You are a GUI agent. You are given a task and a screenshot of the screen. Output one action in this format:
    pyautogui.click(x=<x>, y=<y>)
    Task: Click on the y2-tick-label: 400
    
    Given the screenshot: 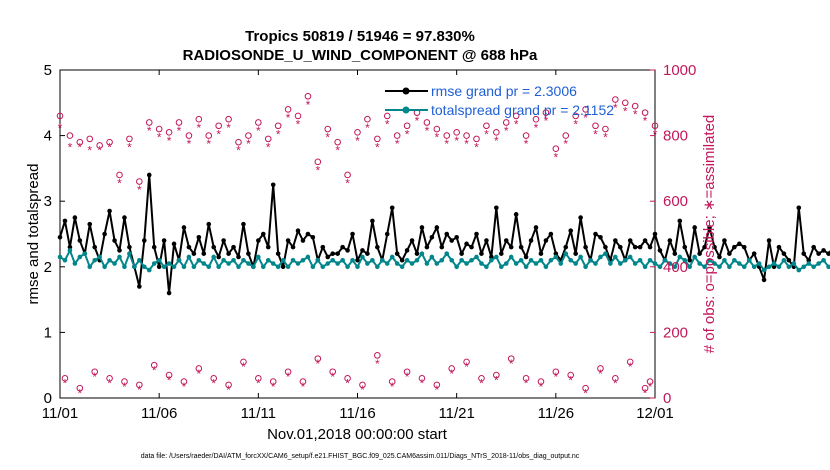 What is the action you would take?
    pyautogui.click(x=675, y=267)
    